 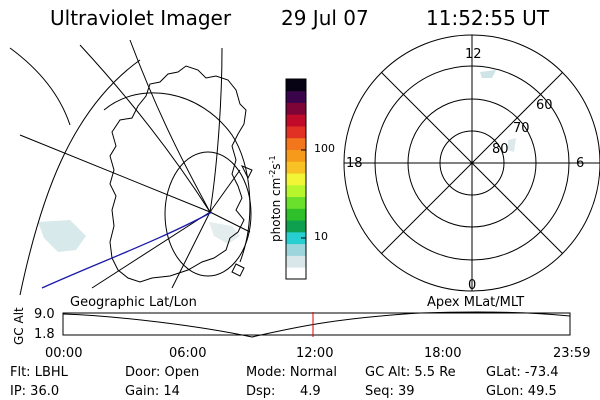 What do you see at coordinates (521, 391) in the screenshot?
I see `glon-info: GLon: 49.5` at bounding box center [521, 391].